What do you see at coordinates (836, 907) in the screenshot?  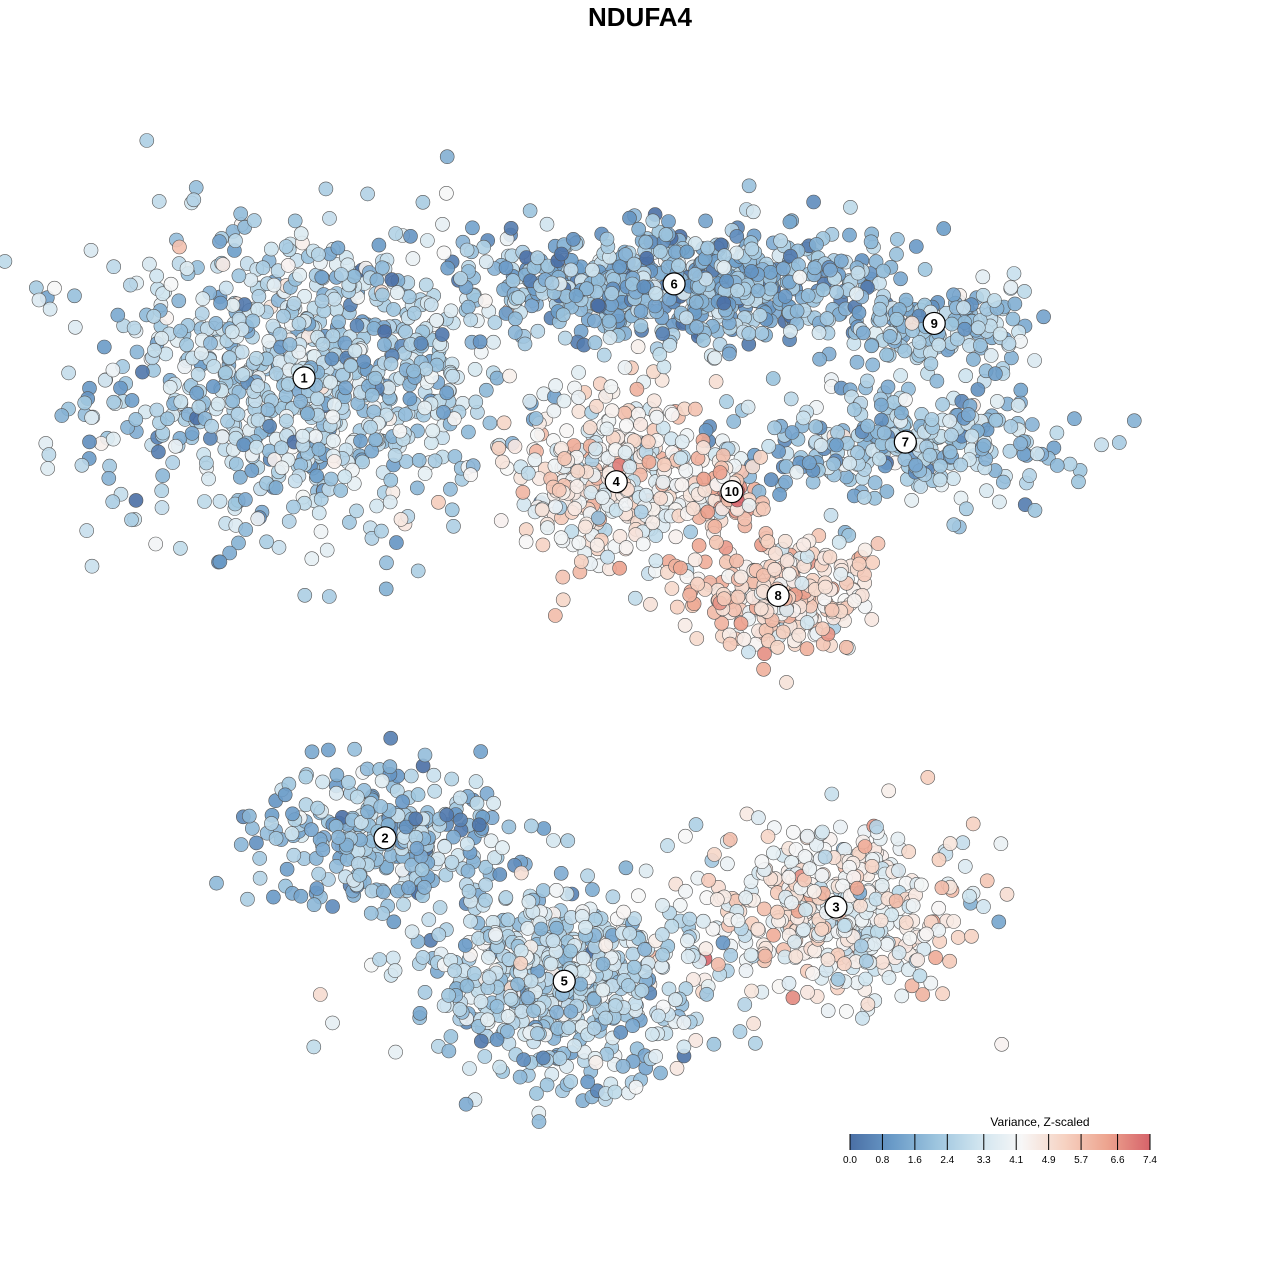 I see `cluster-label-3: 3` at bounding box center [836, 907].